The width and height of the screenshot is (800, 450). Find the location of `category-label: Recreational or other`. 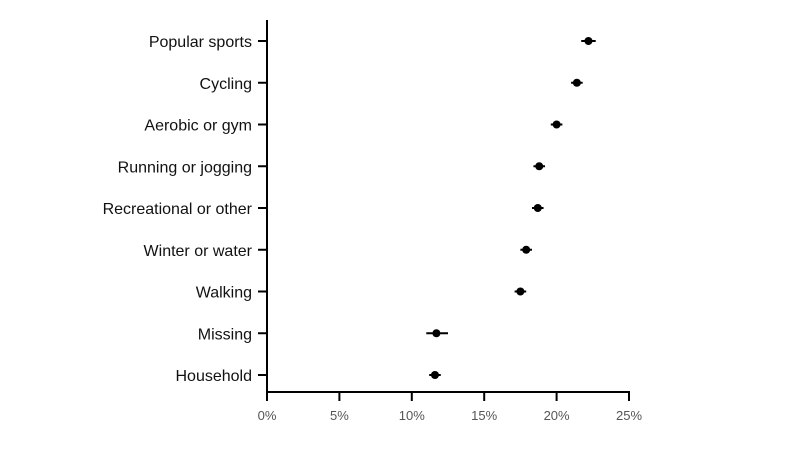

category-label: Recreational or other is located at coordinates (178, 209).